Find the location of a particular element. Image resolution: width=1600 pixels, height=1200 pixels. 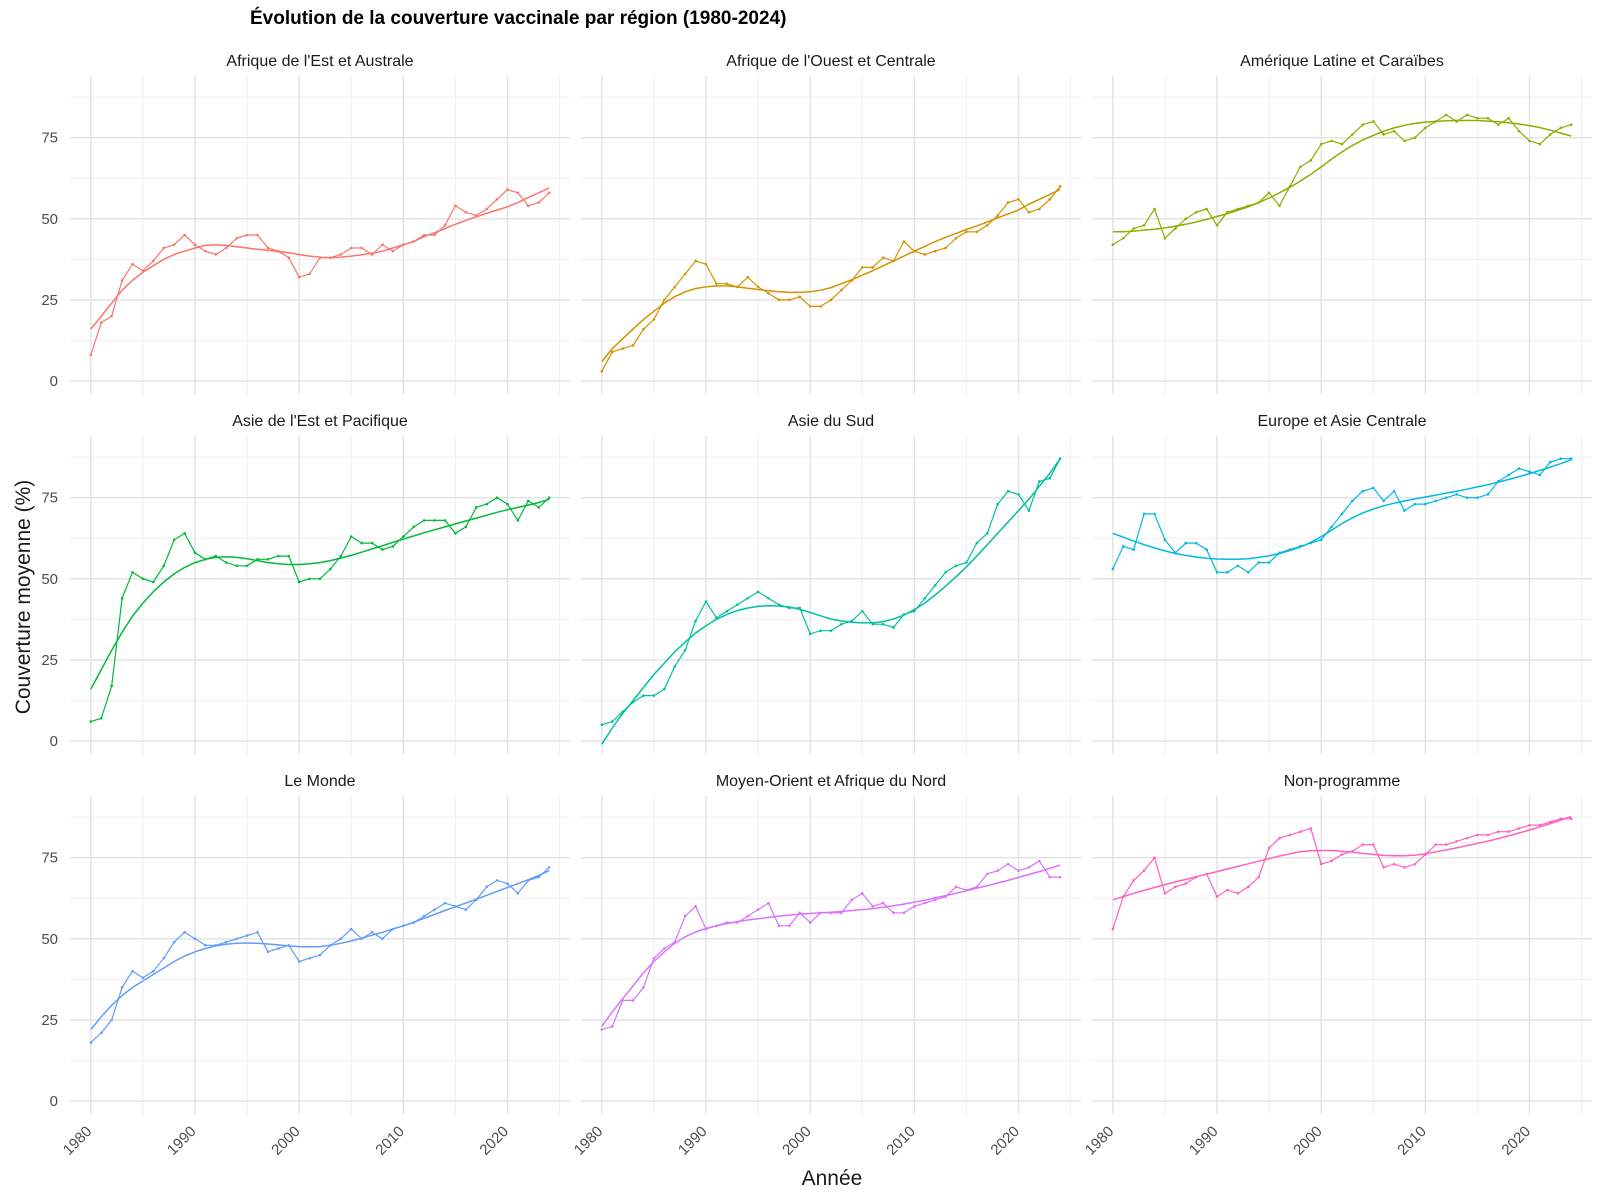

y-tick-label: 25 is located at coordinates (49, 300).